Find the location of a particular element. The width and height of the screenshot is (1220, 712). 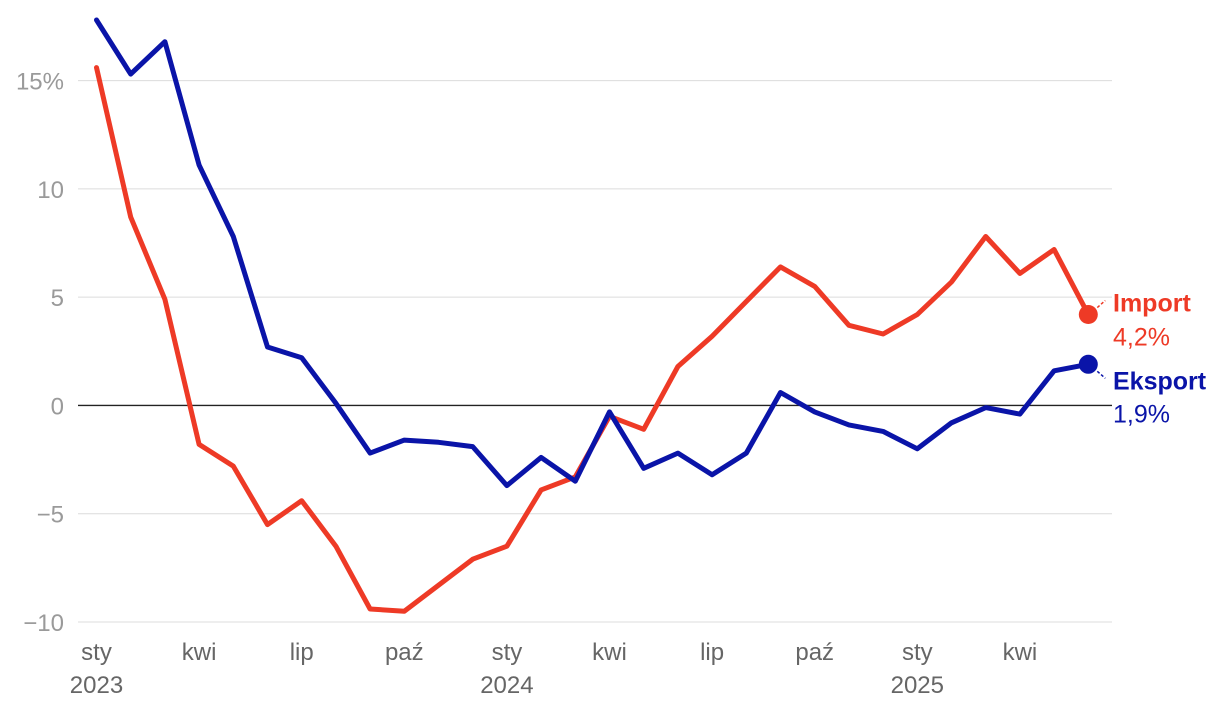

eksport-label-connector is located at coordinates (1101, 374).